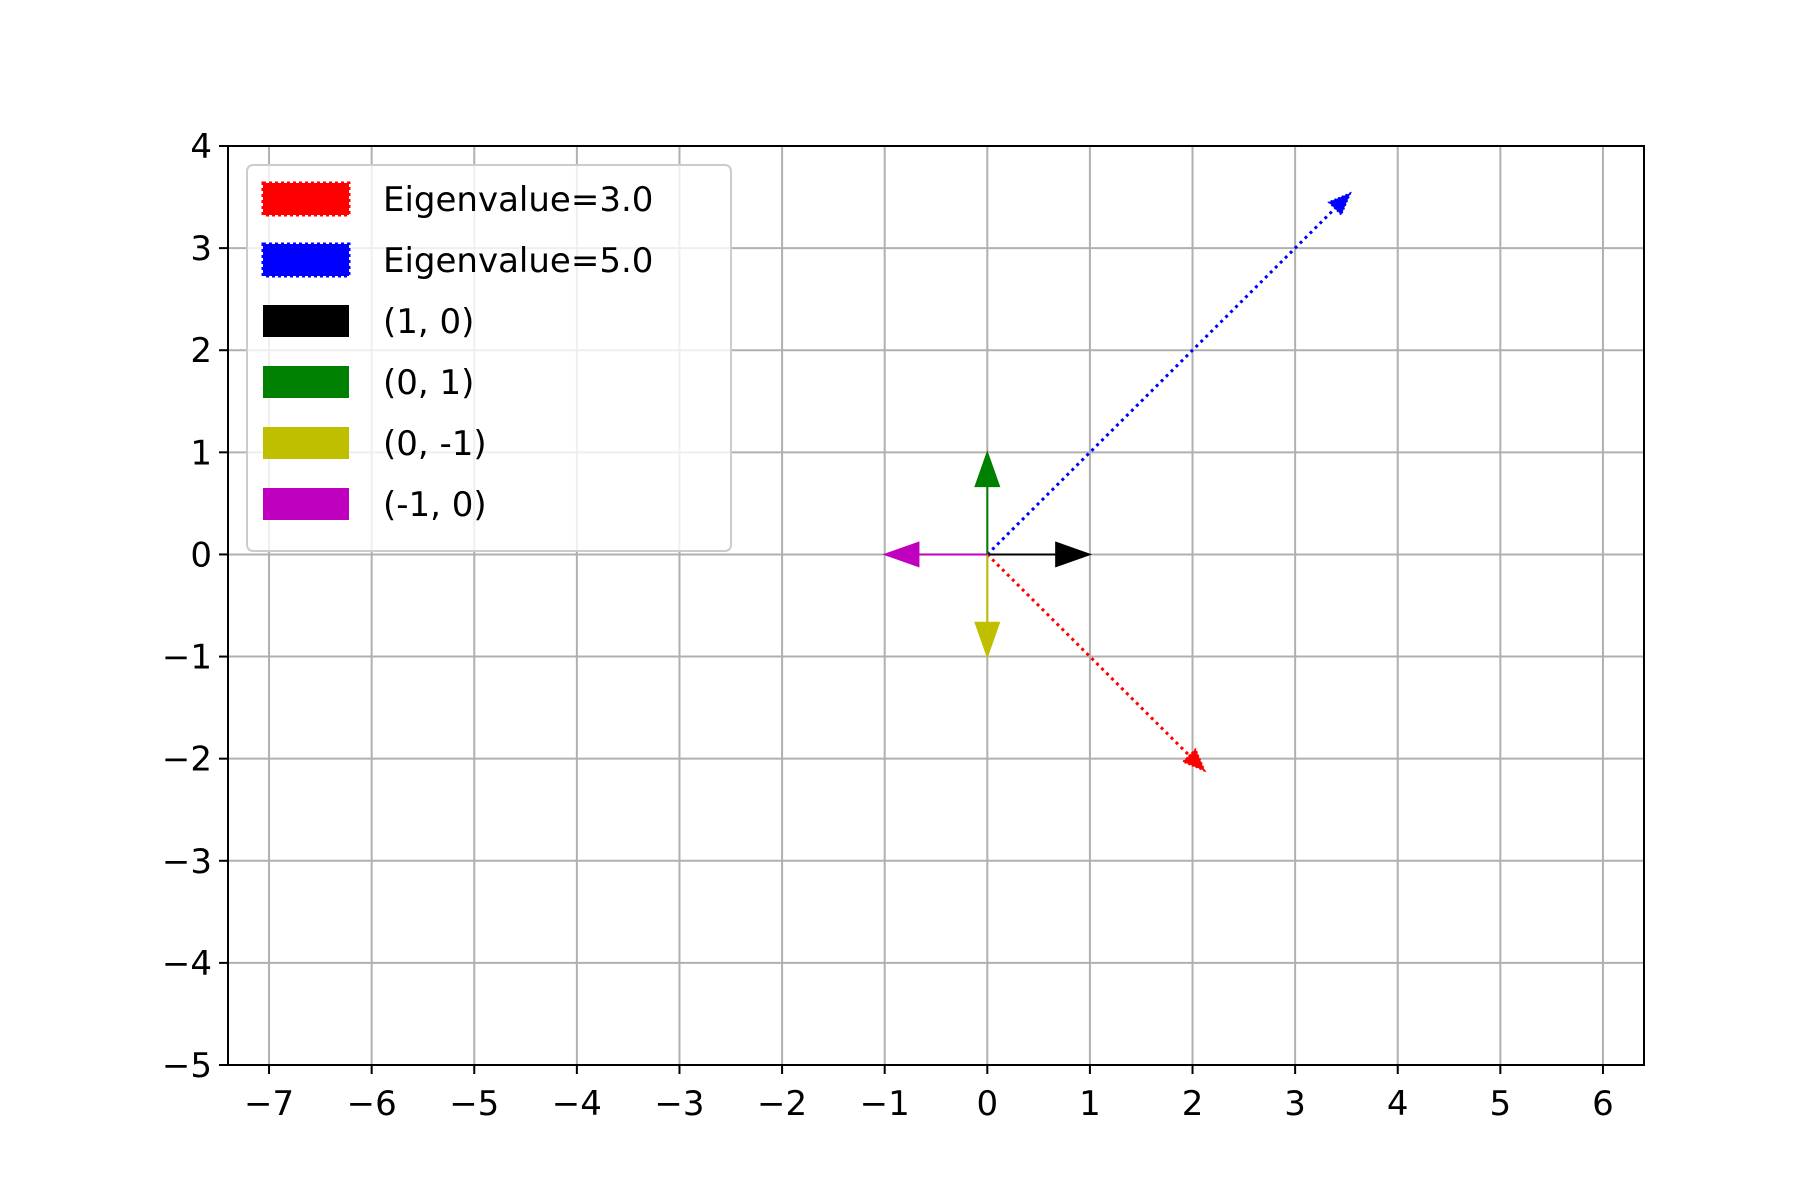 Image resolution: width=1800 pixels, height=1200 pixels. Describe the element at coordinates (187, 964) in the screenshot. I see `y-tick-label: −4` at that location.